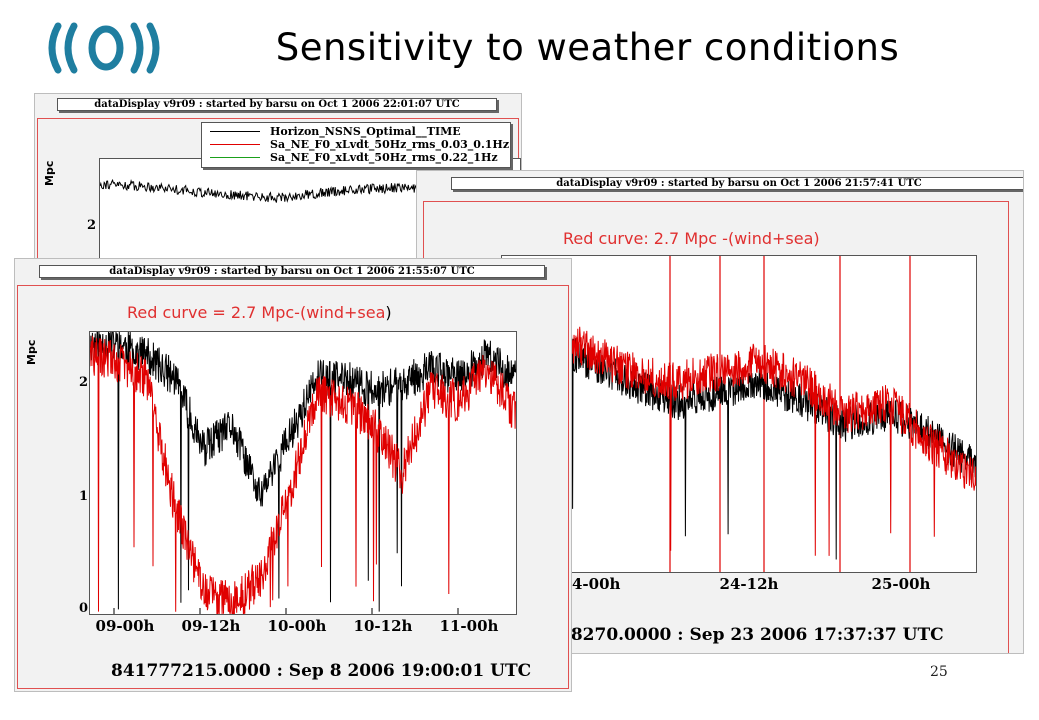 The image size is (1039, 720). What do you see at coordinates (749, 584) in the screenshot?
I see `right-xtick-24-12h: 24-12h` at bounding box center [749, 584].